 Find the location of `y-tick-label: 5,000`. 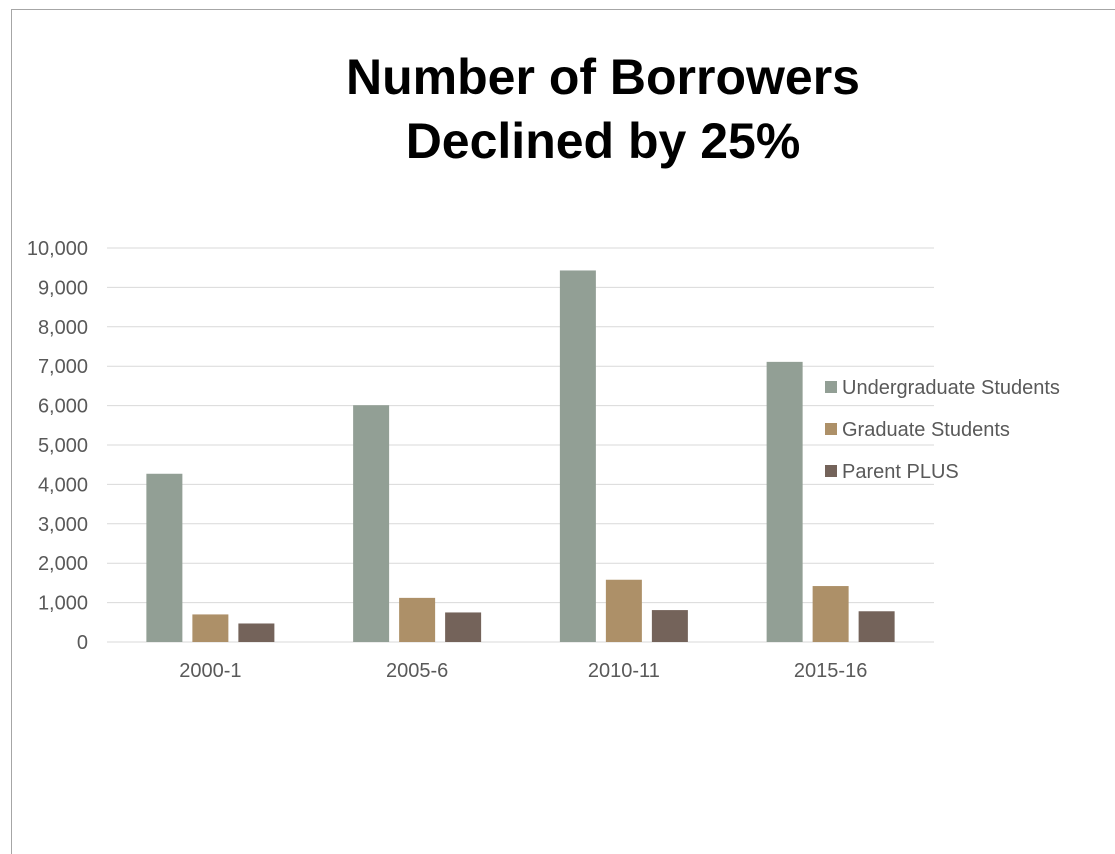

y-tick-label: 5,000 is located at coordinates (63, 446).